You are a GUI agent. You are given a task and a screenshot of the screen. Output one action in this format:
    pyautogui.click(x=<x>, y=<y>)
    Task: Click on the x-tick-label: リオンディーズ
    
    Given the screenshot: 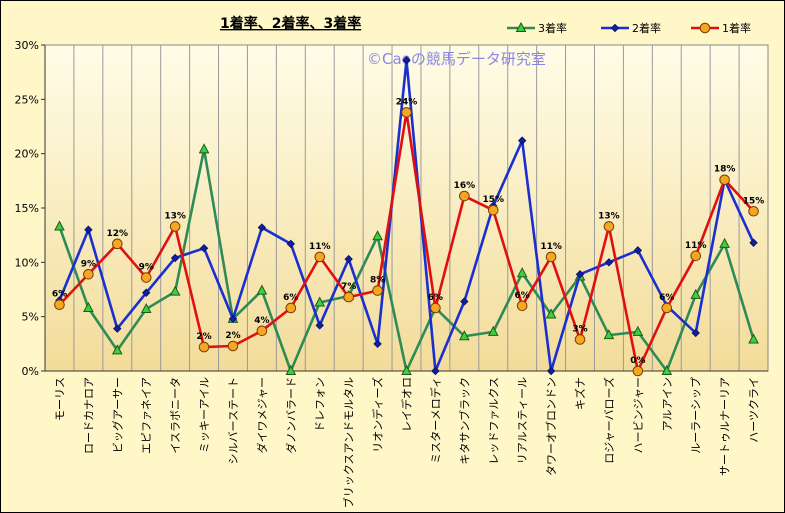 What is the action you would take?
    pyautogui.click(x=378, y=415)
    